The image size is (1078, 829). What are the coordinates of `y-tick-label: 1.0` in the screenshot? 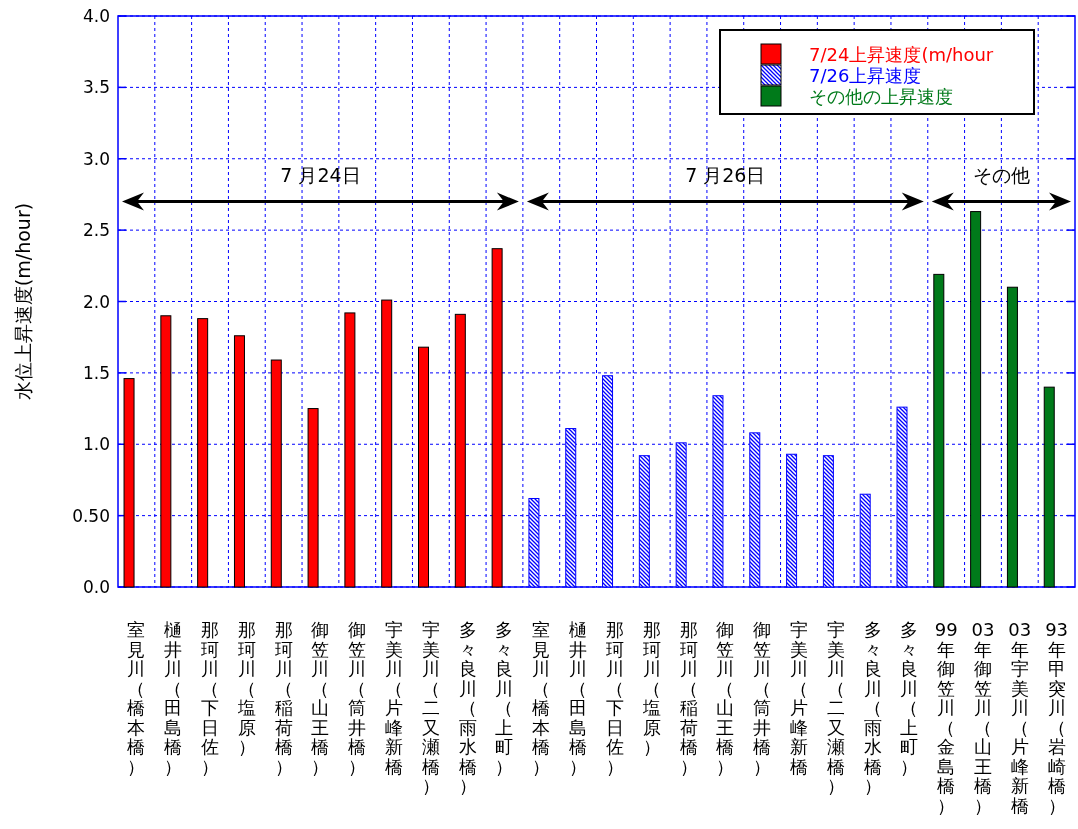 It's located at (96, 444).